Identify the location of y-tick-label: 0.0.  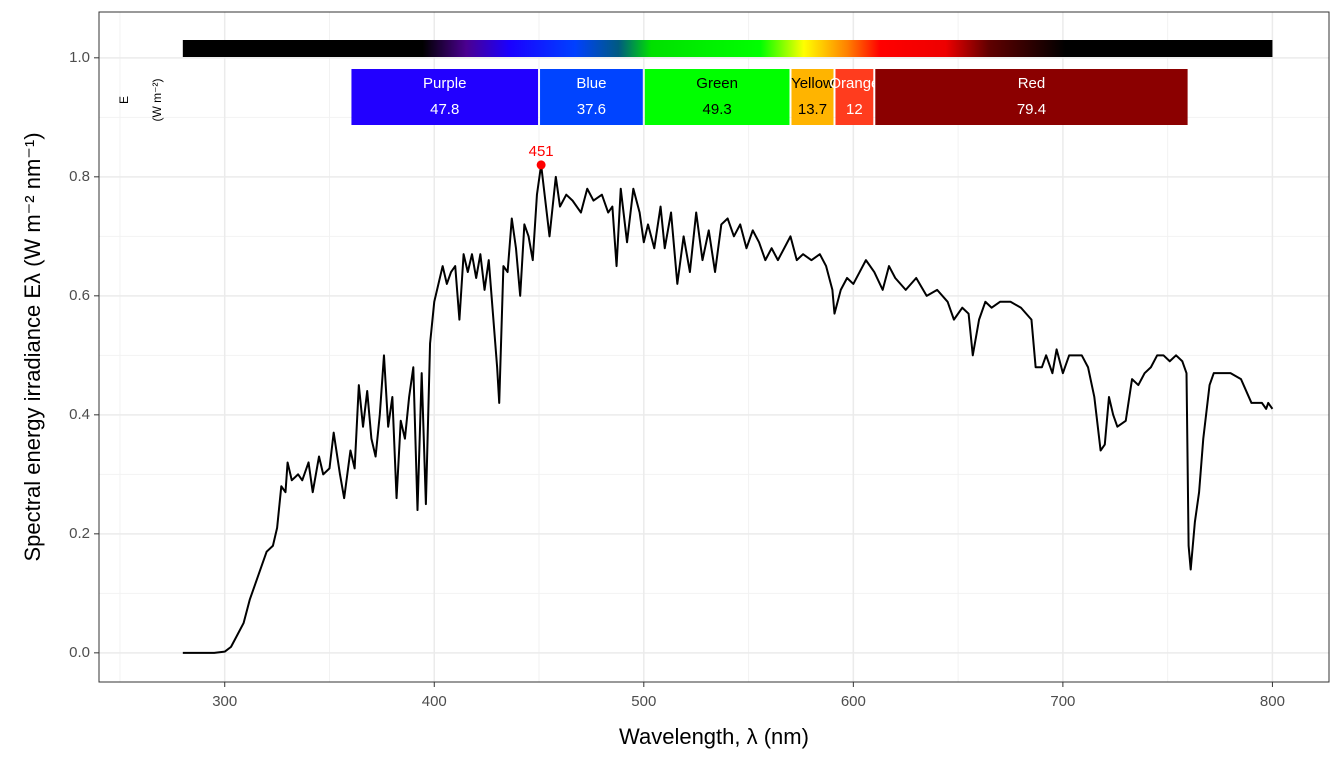
(79, 652).